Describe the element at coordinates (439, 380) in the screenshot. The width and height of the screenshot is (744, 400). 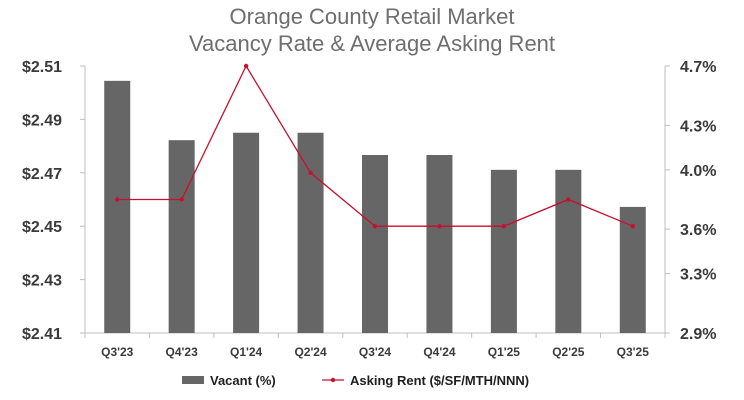
I see `legend-label-asking-rent: Asking Rent ($/SF/MTH/NNN)` at that location.